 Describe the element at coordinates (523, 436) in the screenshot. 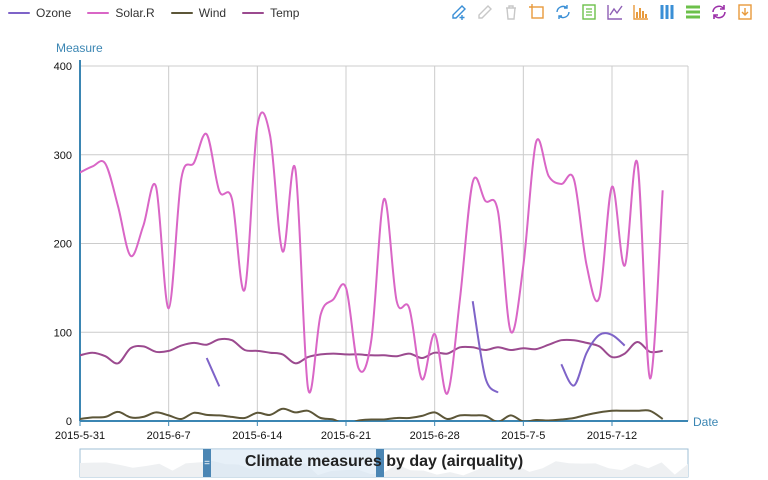

I see `x-tick-label: 2015-7-5` at that location.